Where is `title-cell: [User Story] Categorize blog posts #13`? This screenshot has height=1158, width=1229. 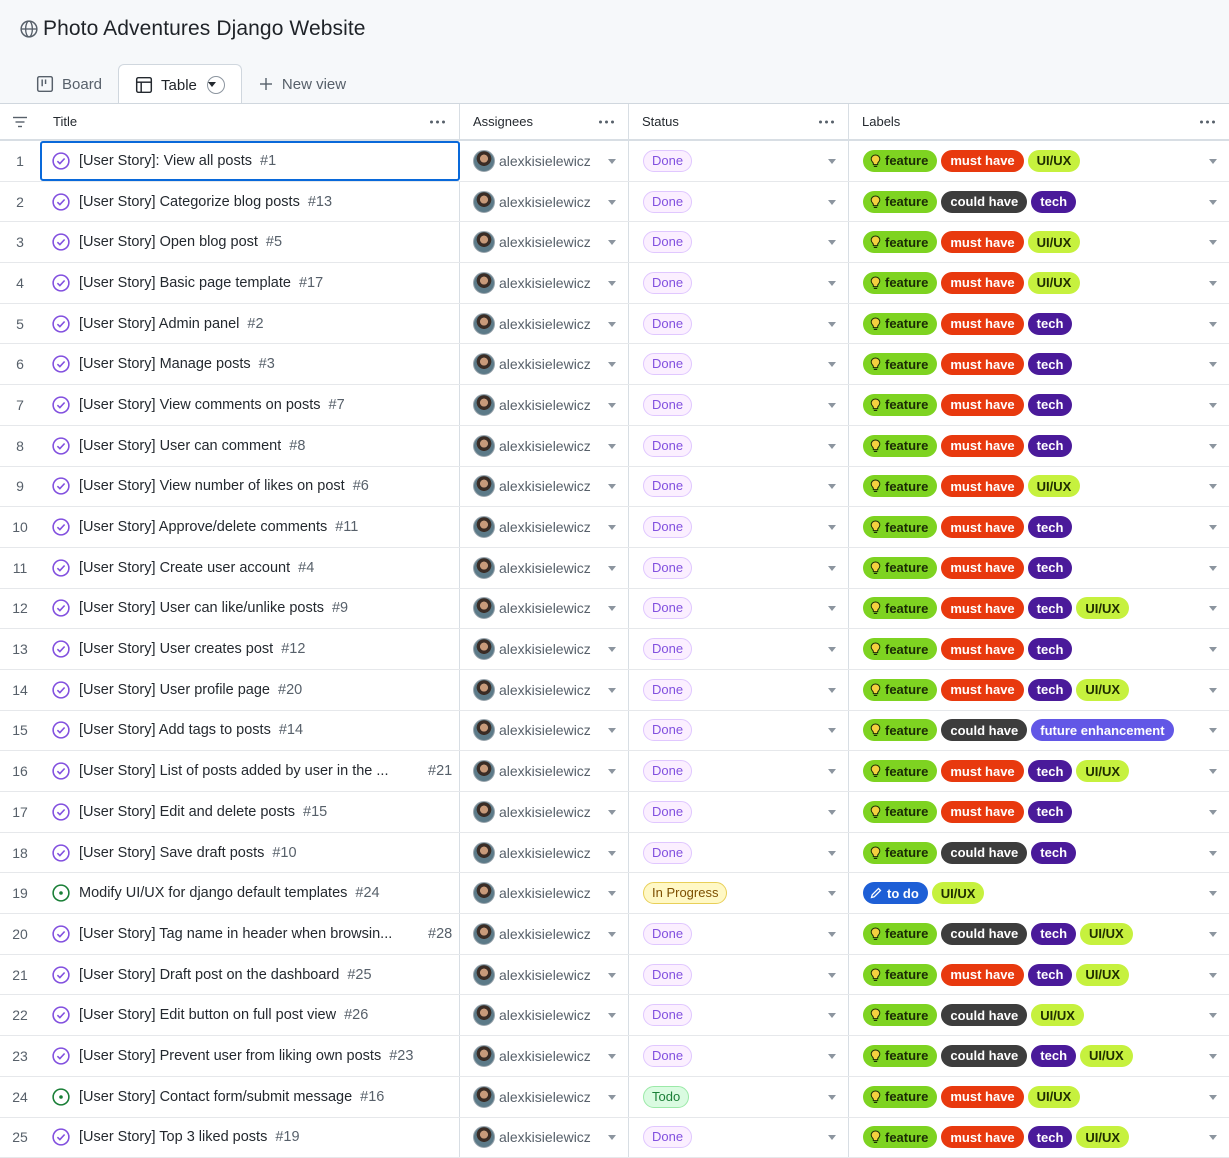
title-cell: [User Story] Categorize blog posts #13 is located at coordinates (250, 201).